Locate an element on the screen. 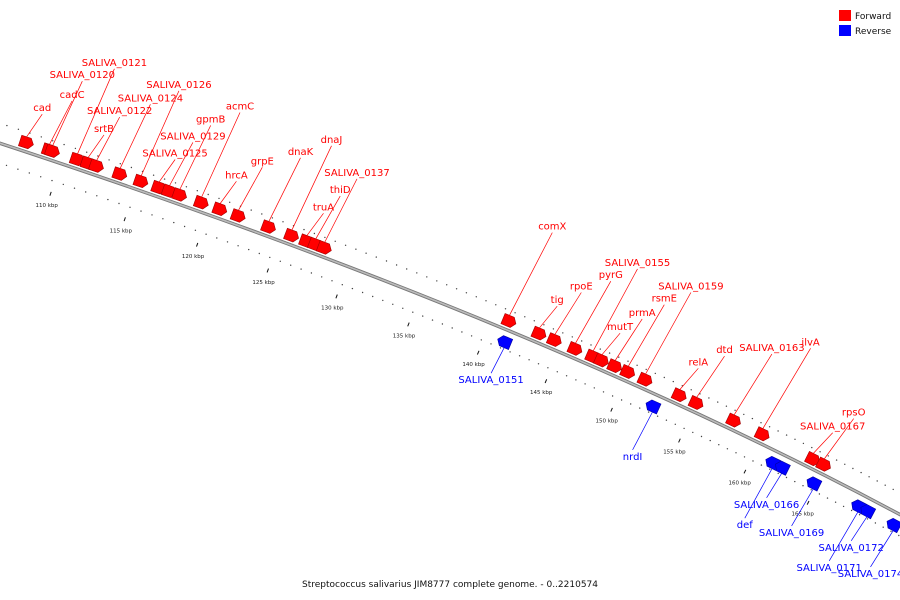 This screenshot has height=600, width=900. forward-gene-label: SALIVA_0137 is located at coordinates (356, 173).